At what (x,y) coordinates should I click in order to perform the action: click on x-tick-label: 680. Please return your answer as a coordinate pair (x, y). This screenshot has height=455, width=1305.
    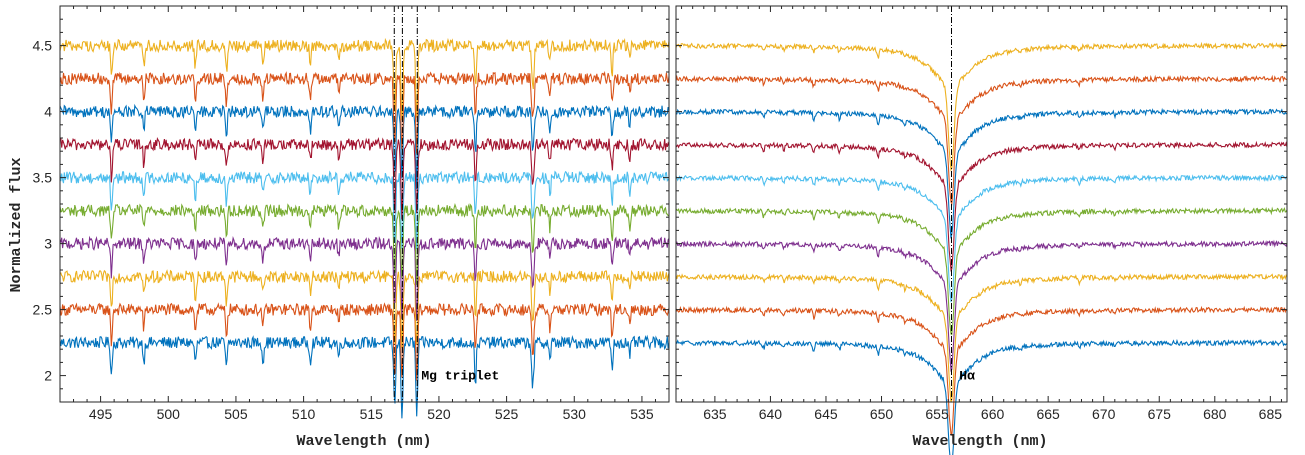
    Looking at the image, I should click on (1215, 414).